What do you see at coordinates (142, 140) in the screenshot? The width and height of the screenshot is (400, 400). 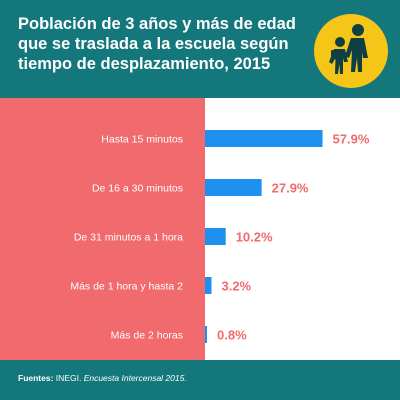 I see `category-label: Hasta 15 minutos` at bounding box center [142, 140].